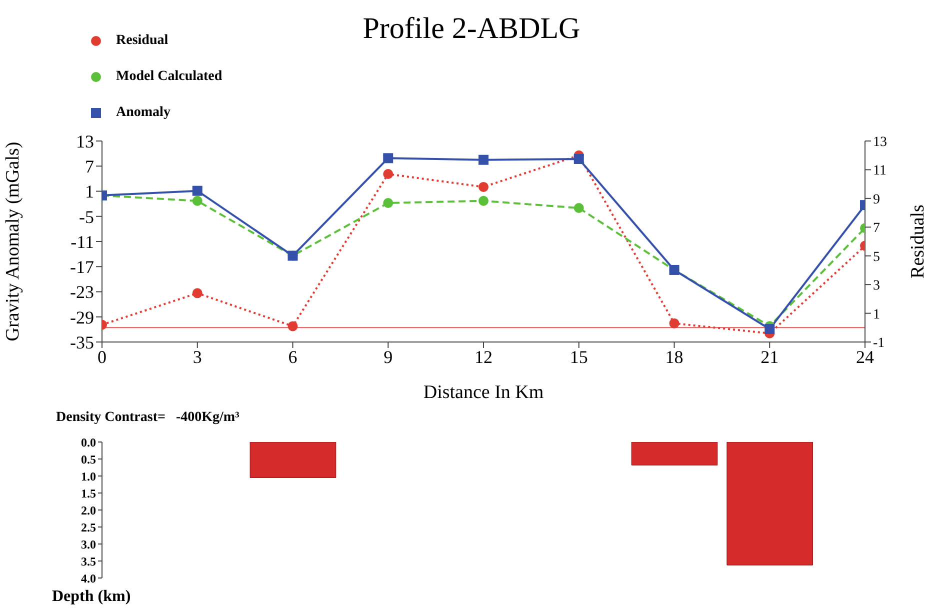 Image resolution: width=943 pixels, height=612 pixels. I want to click on x-tick-label: 9, so click(388, 356).